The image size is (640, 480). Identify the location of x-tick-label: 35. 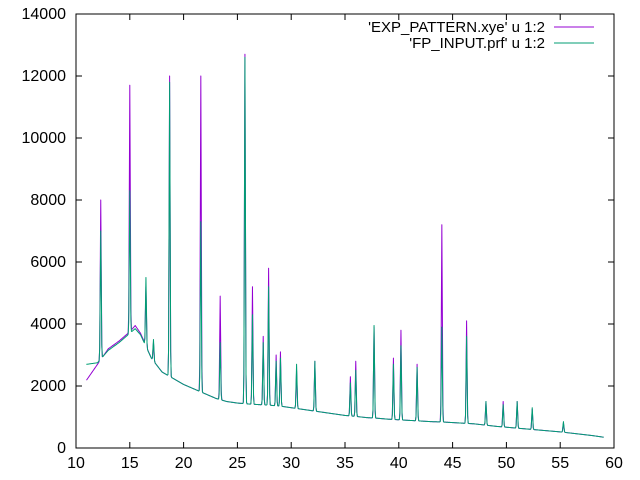
(345, 463).